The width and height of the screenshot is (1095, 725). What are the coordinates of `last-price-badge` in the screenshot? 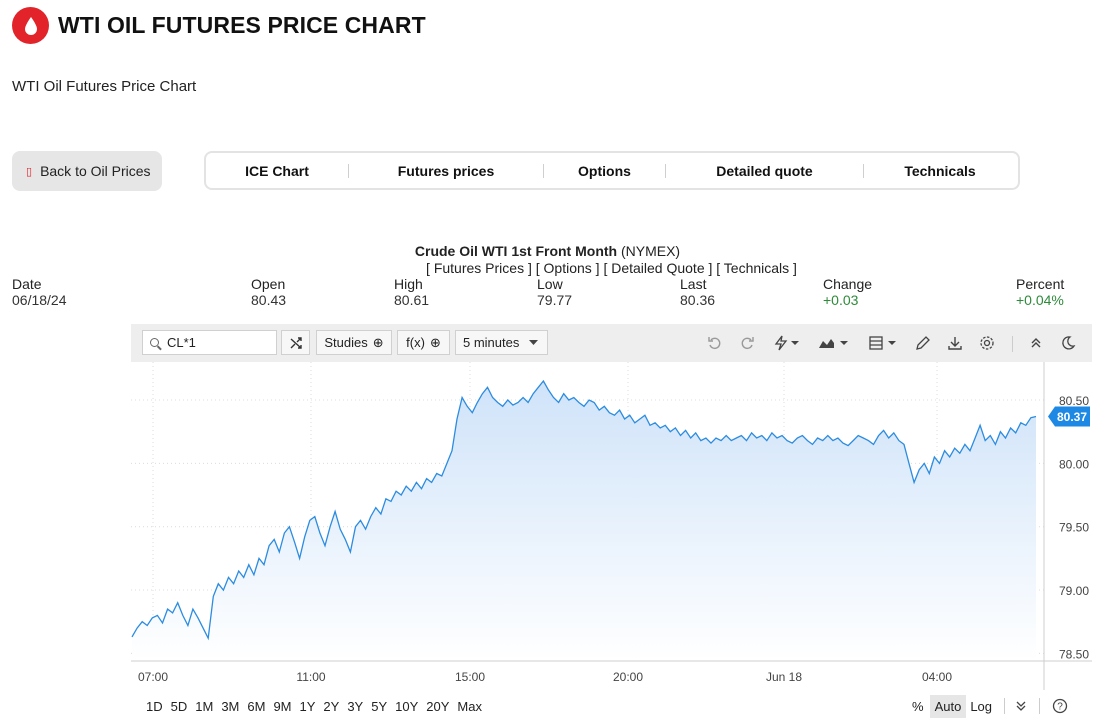 It's located at (1069, 416).